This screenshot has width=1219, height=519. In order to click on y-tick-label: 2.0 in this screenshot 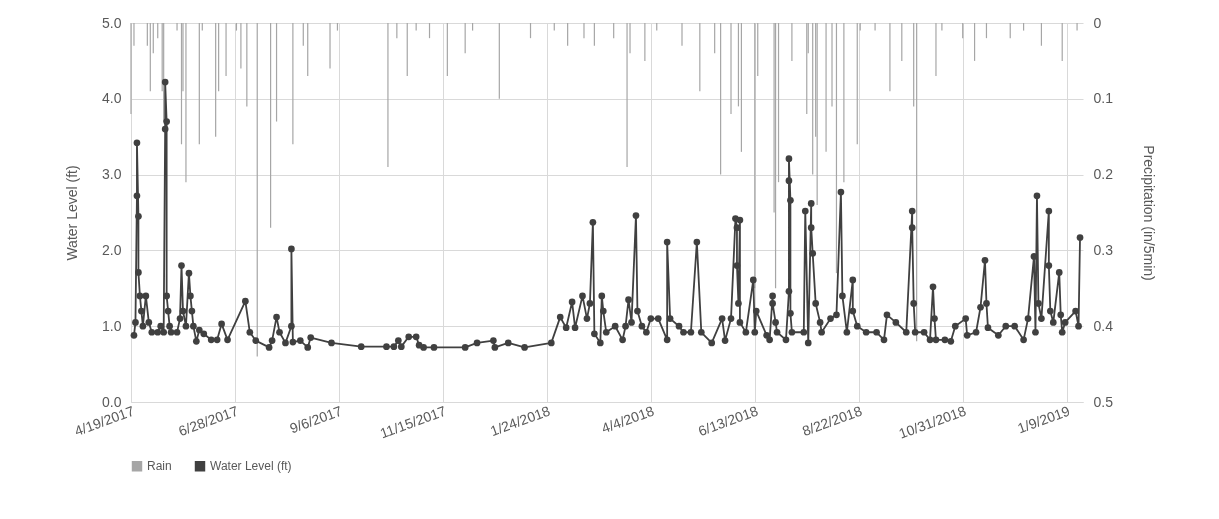, I will do `click(112, 249)`.